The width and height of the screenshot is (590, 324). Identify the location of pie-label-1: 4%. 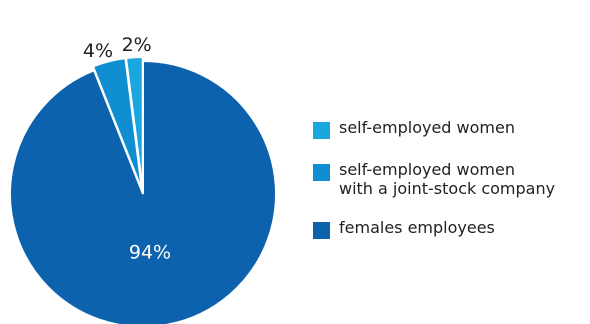
(98, 51).